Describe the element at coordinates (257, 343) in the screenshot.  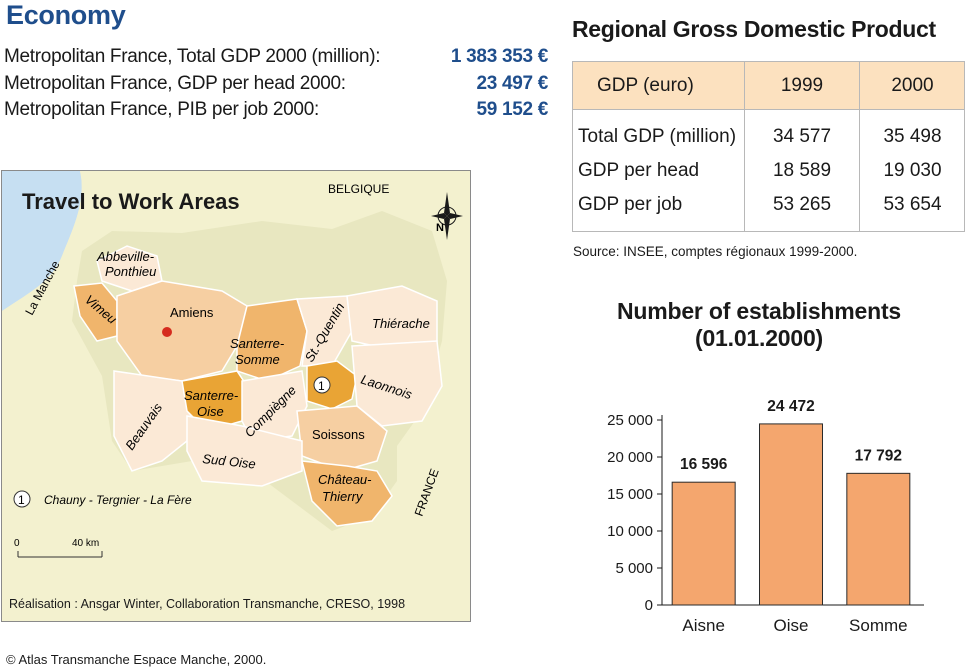
I see `label-santerre-somme-1: Santerre-` at that location.